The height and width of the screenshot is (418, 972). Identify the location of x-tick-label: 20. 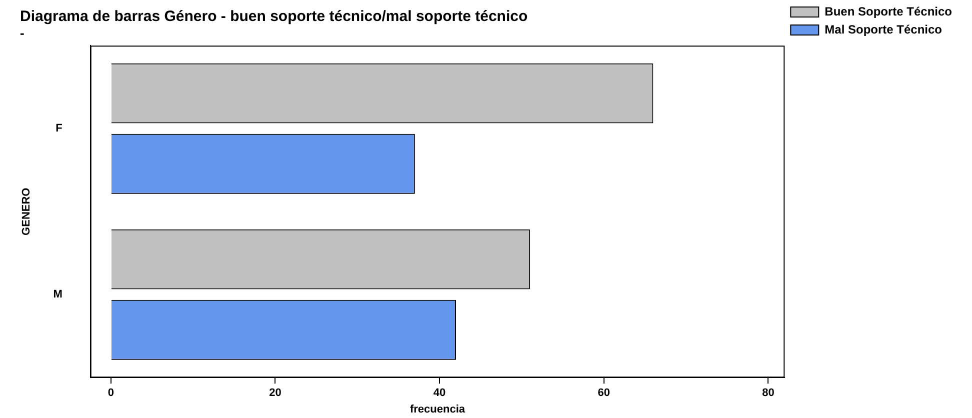
(275, 393).